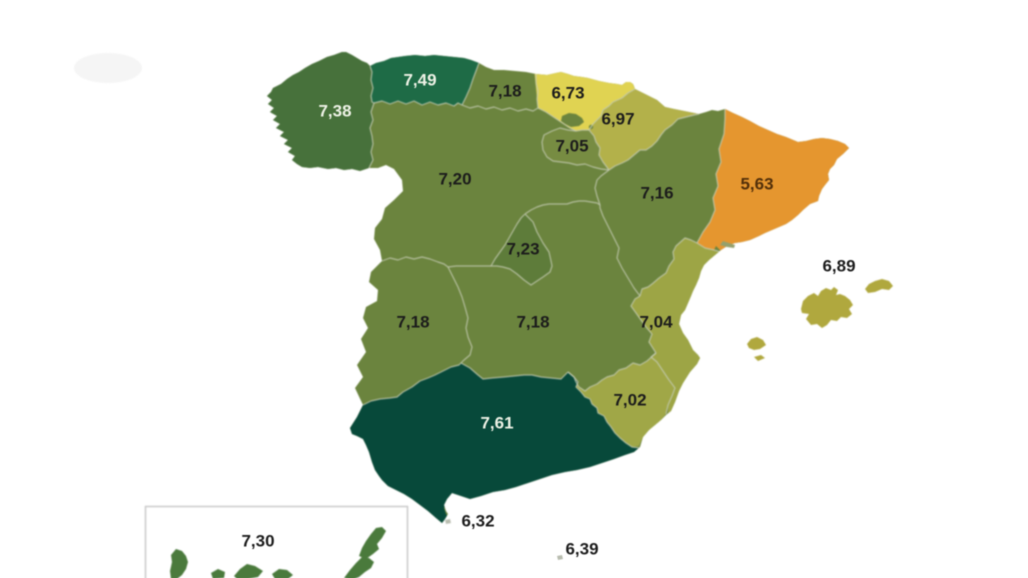  What do you see at coordinates (567, 93) in the screenshot?
I see `svg-text: 6,73` at bounding box center [567, 93].